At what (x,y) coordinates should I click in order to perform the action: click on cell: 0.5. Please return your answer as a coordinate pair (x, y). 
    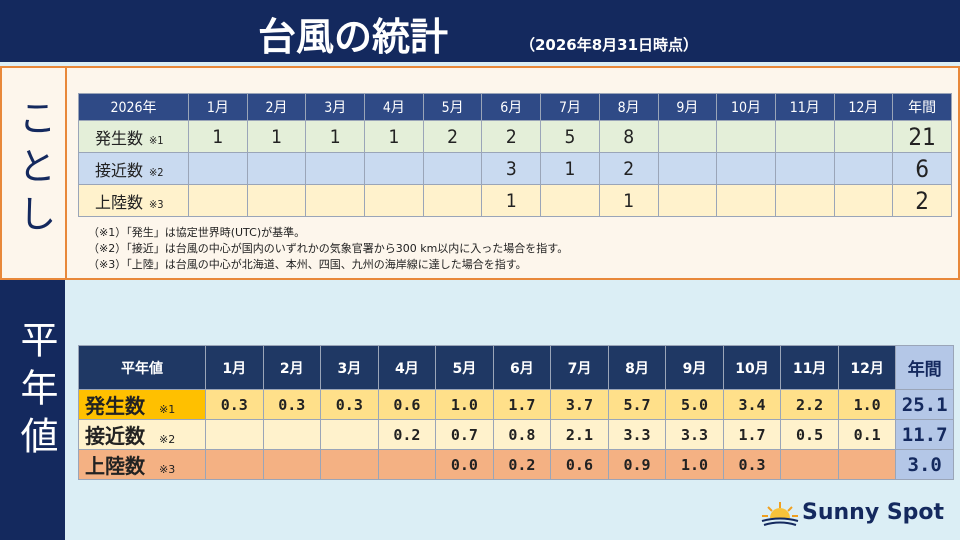
    Looking at the image, I should click on (809, 434).